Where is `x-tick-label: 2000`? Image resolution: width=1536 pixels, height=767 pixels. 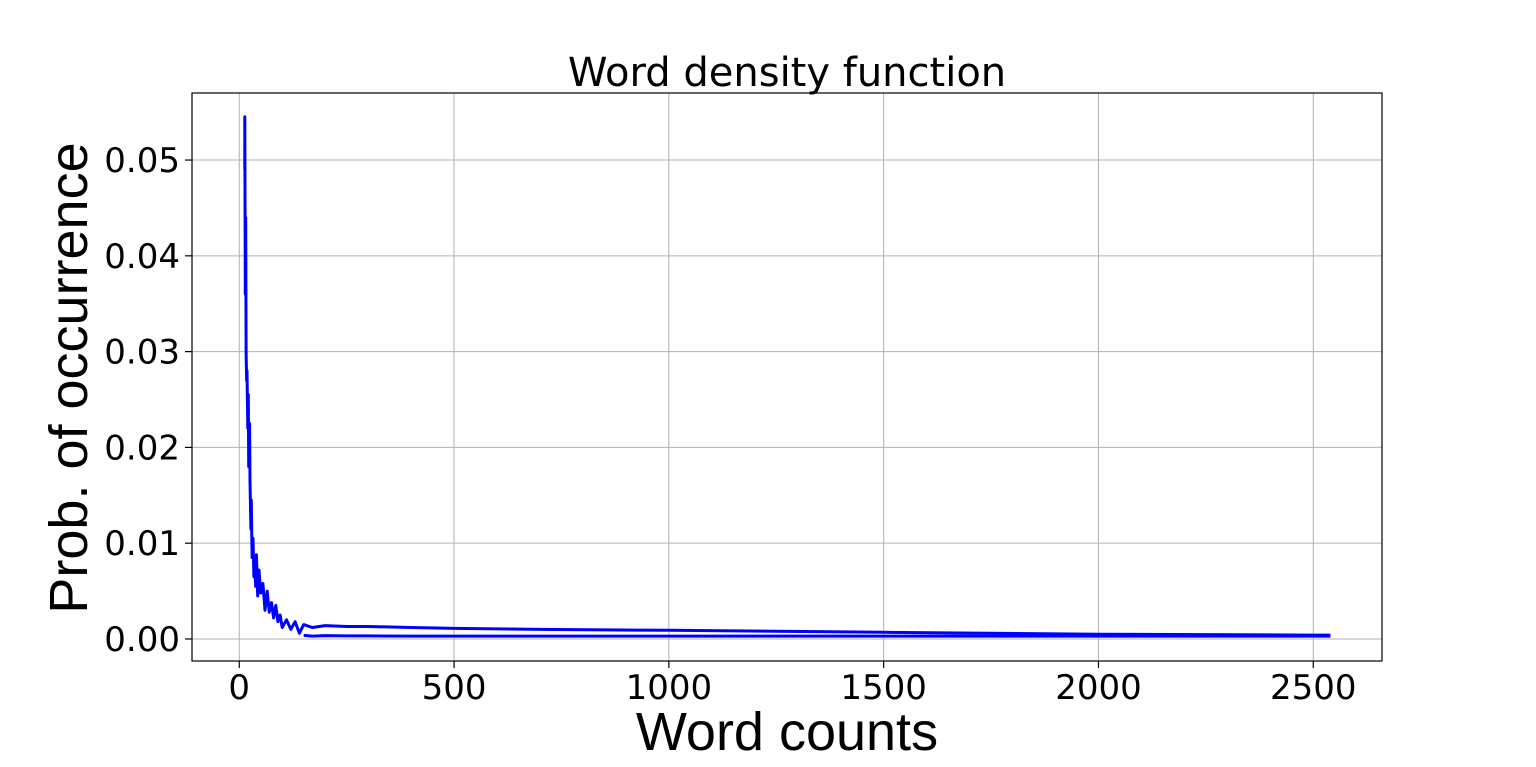
x-tick-label: 2000 is located at coordinates (1098, 688).